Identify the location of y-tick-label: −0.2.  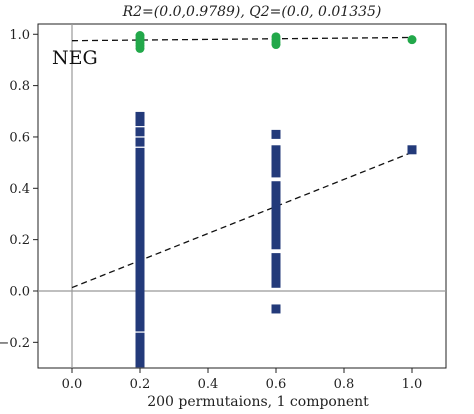
(15, 343).